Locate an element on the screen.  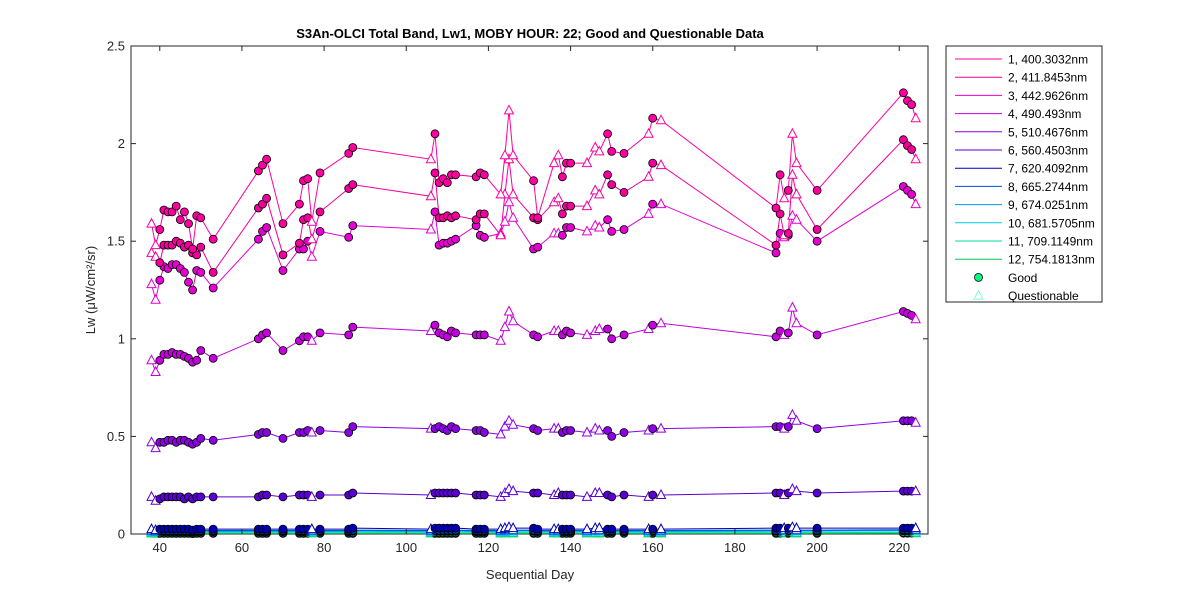
x-tick-label: 60 is located at coordinates (242, 547).